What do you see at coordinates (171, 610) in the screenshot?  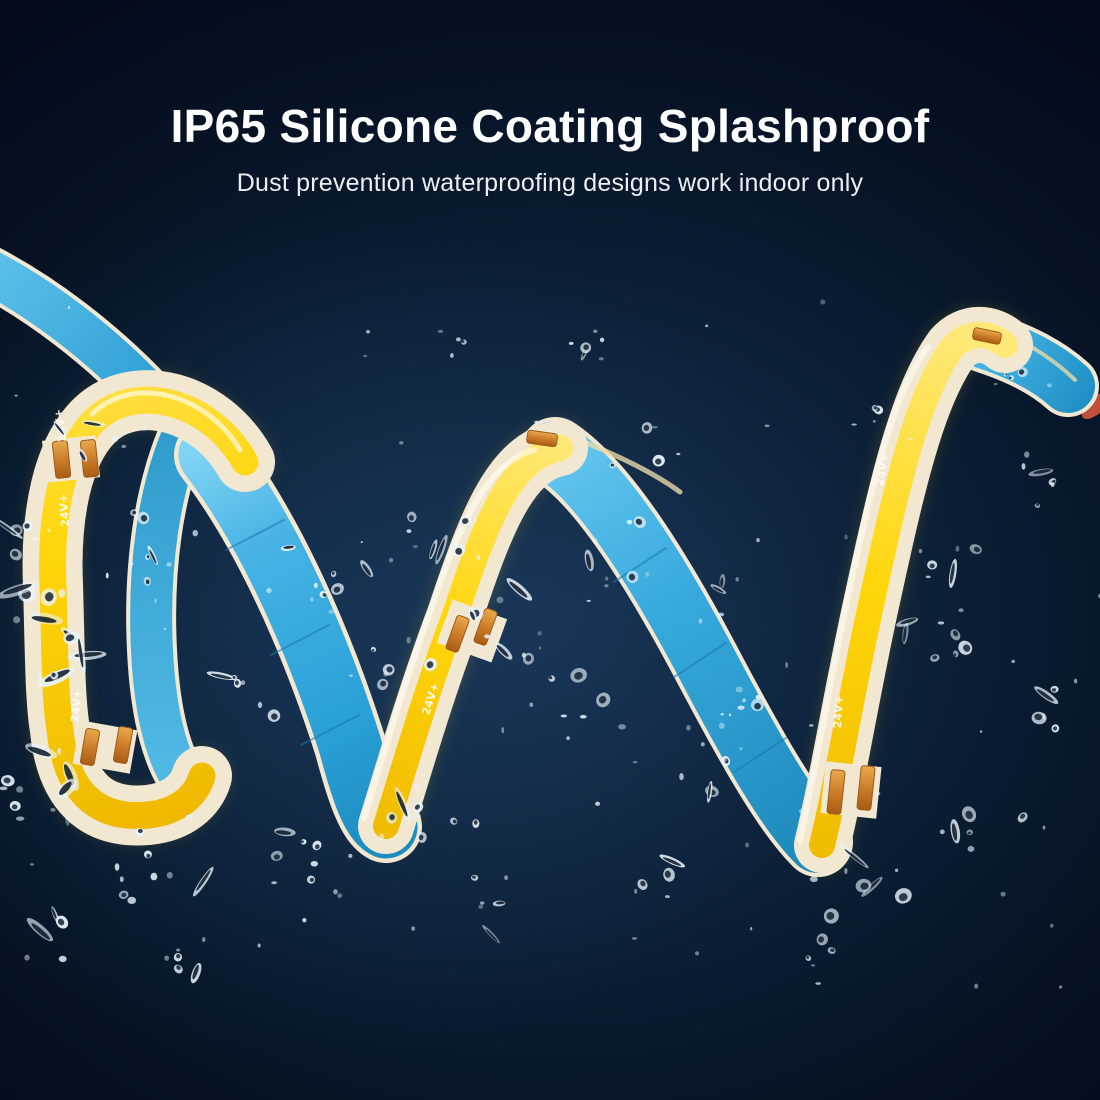 I see `strip-loop1-backside` at bounding box center [171, 610].